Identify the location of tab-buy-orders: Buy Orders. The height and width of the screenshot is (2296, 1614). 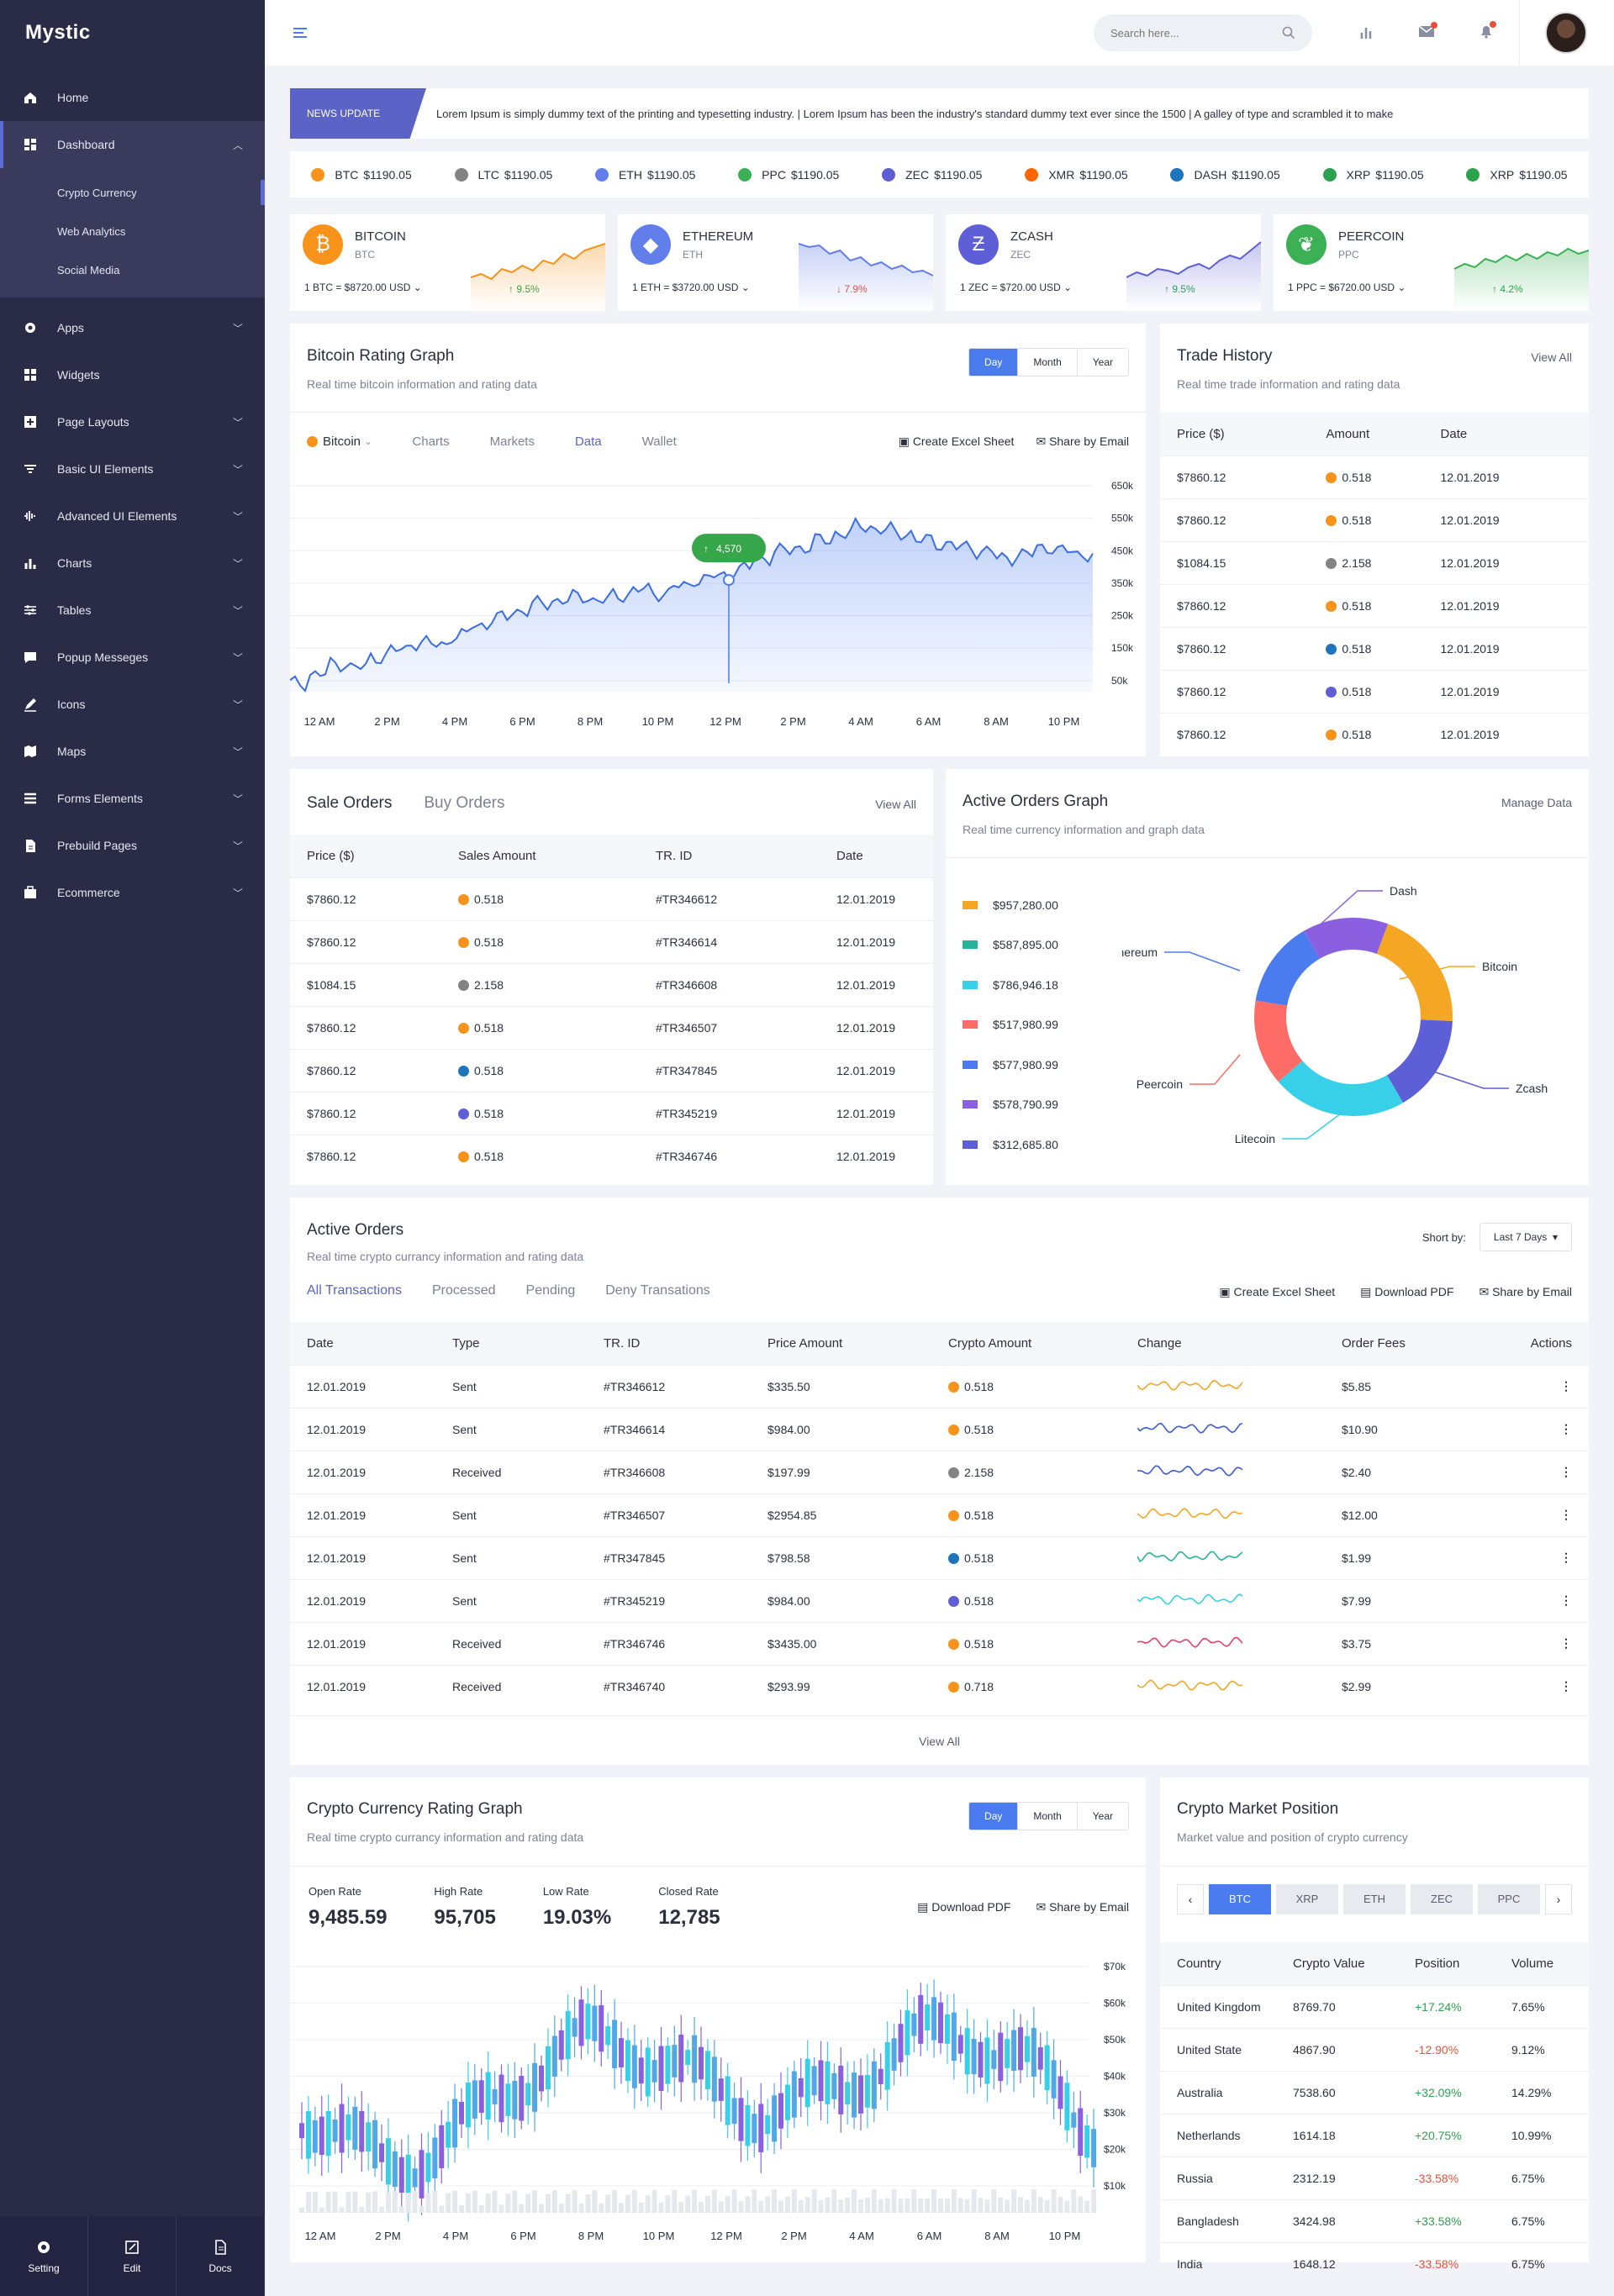
(464, 803).